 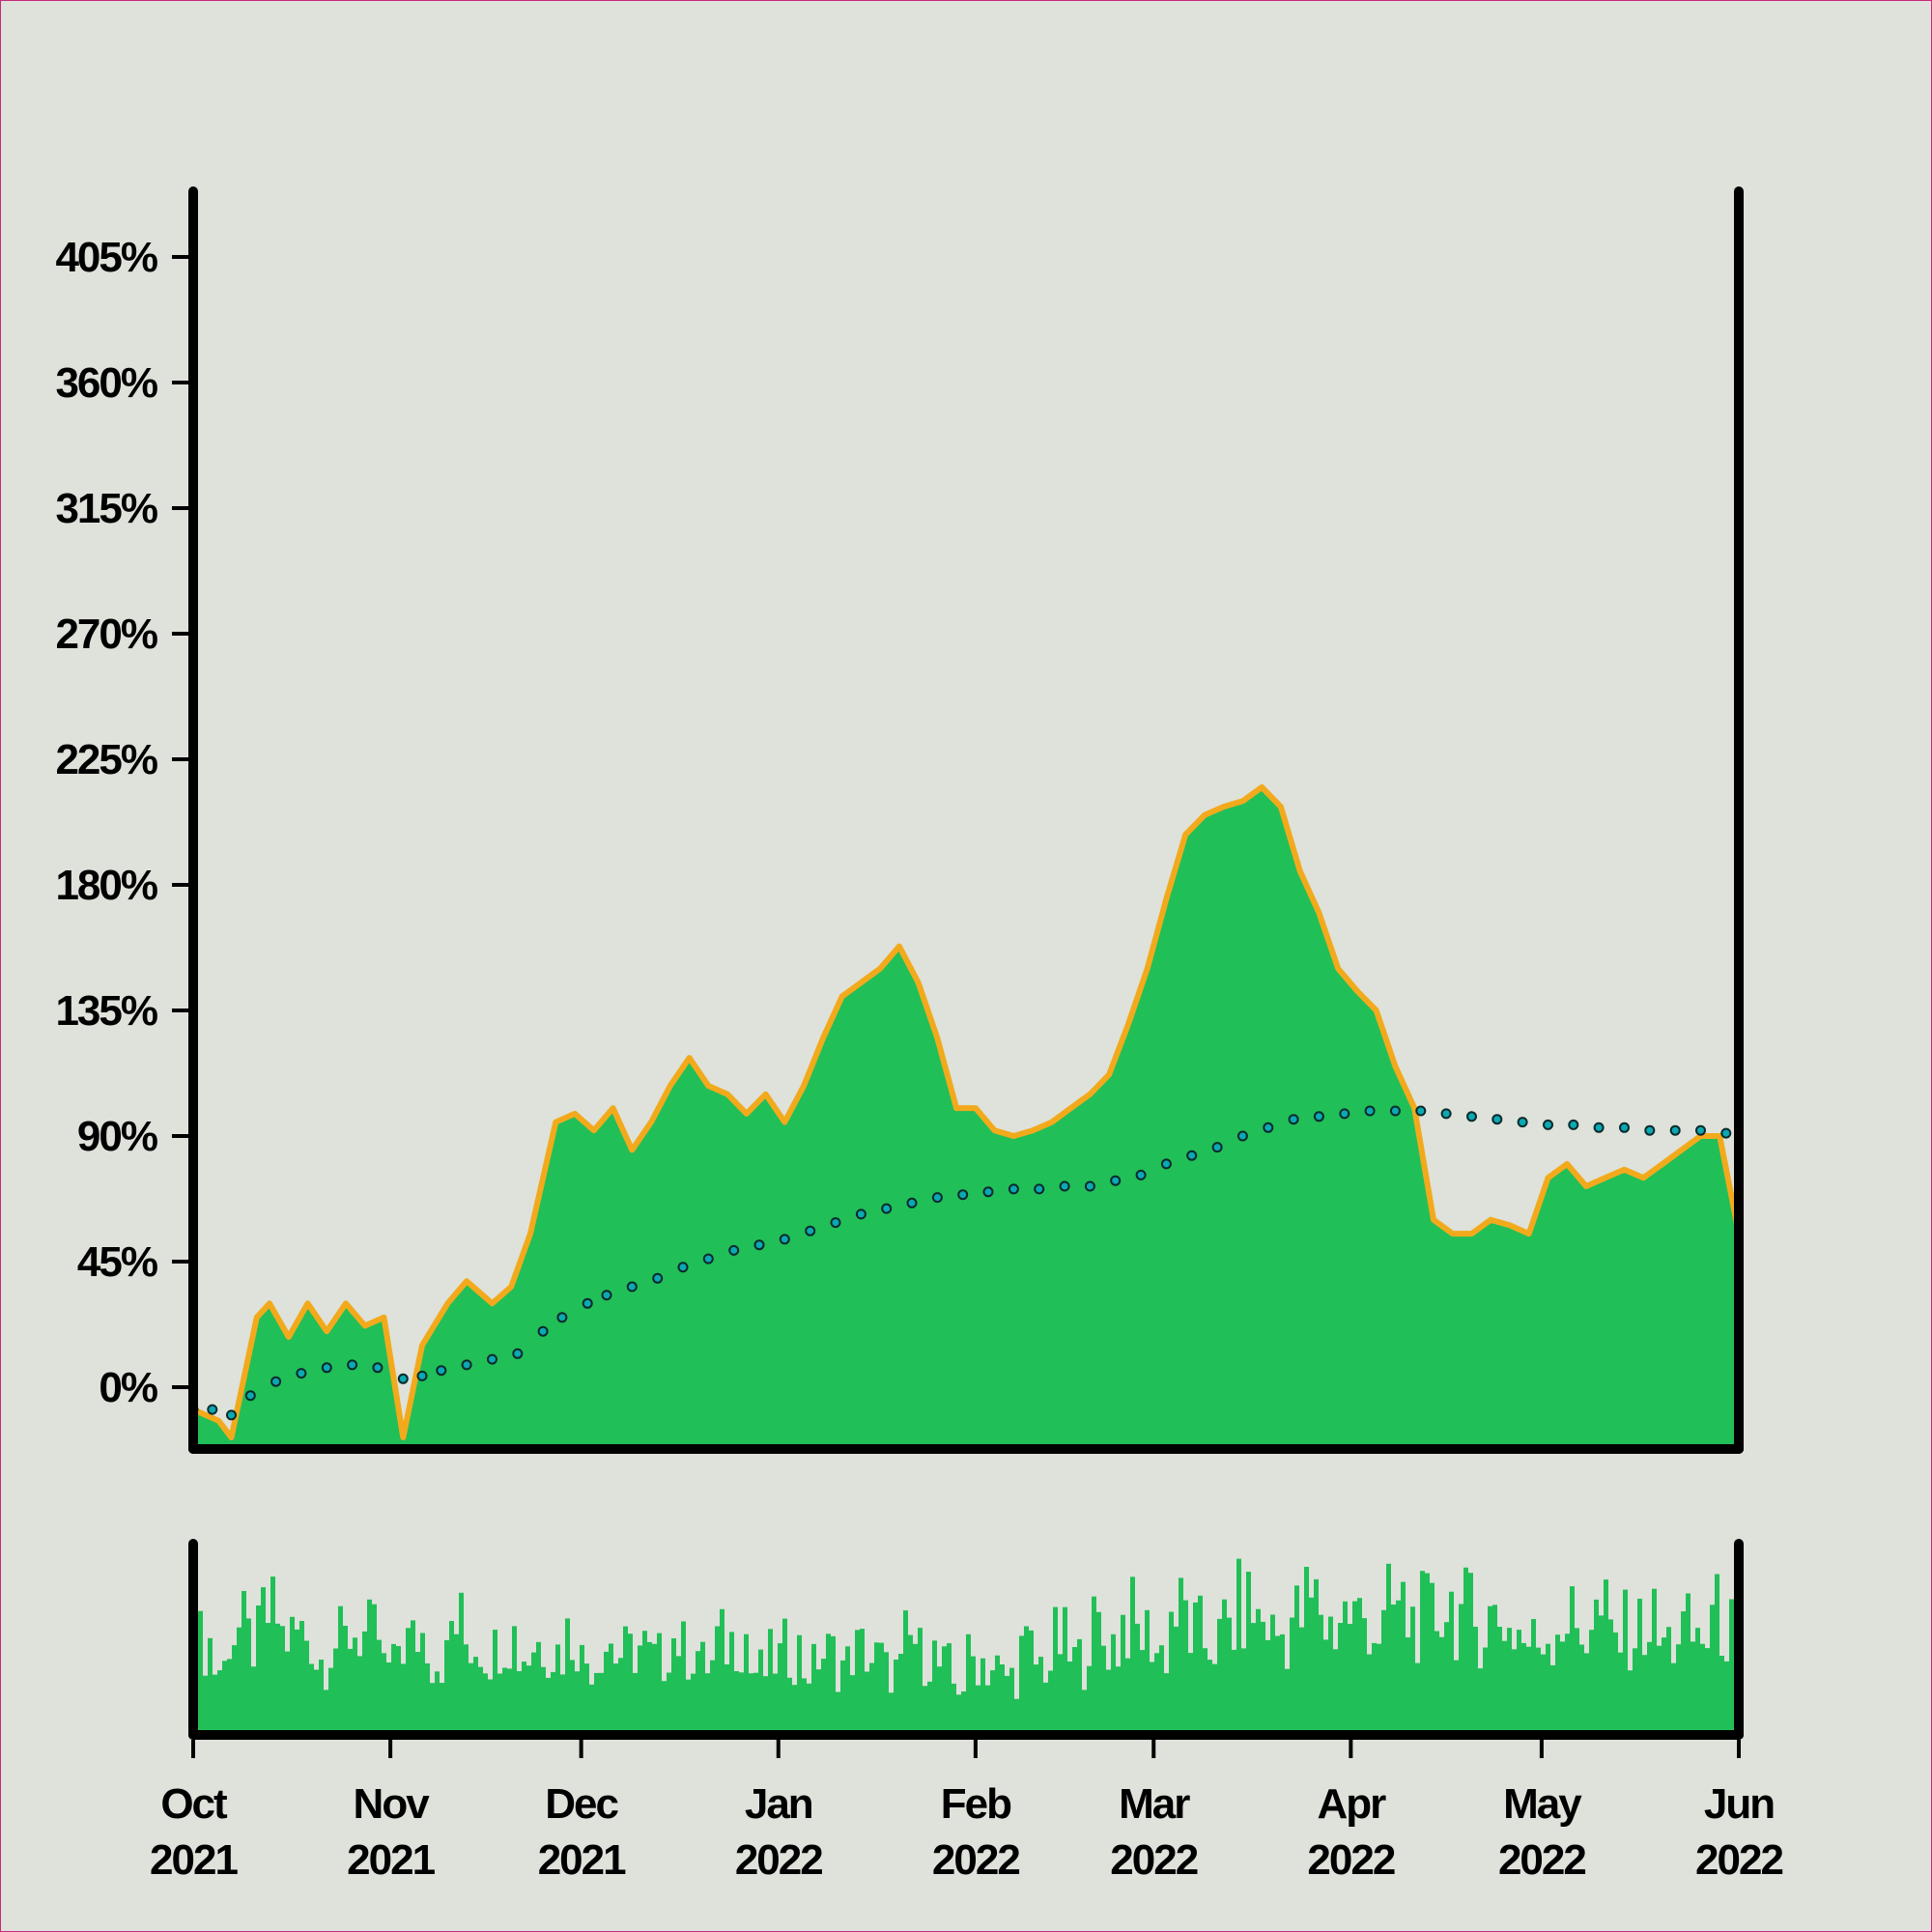 I want to click on x-tick-label: Oct 2021, so click(x=194, y=1832).